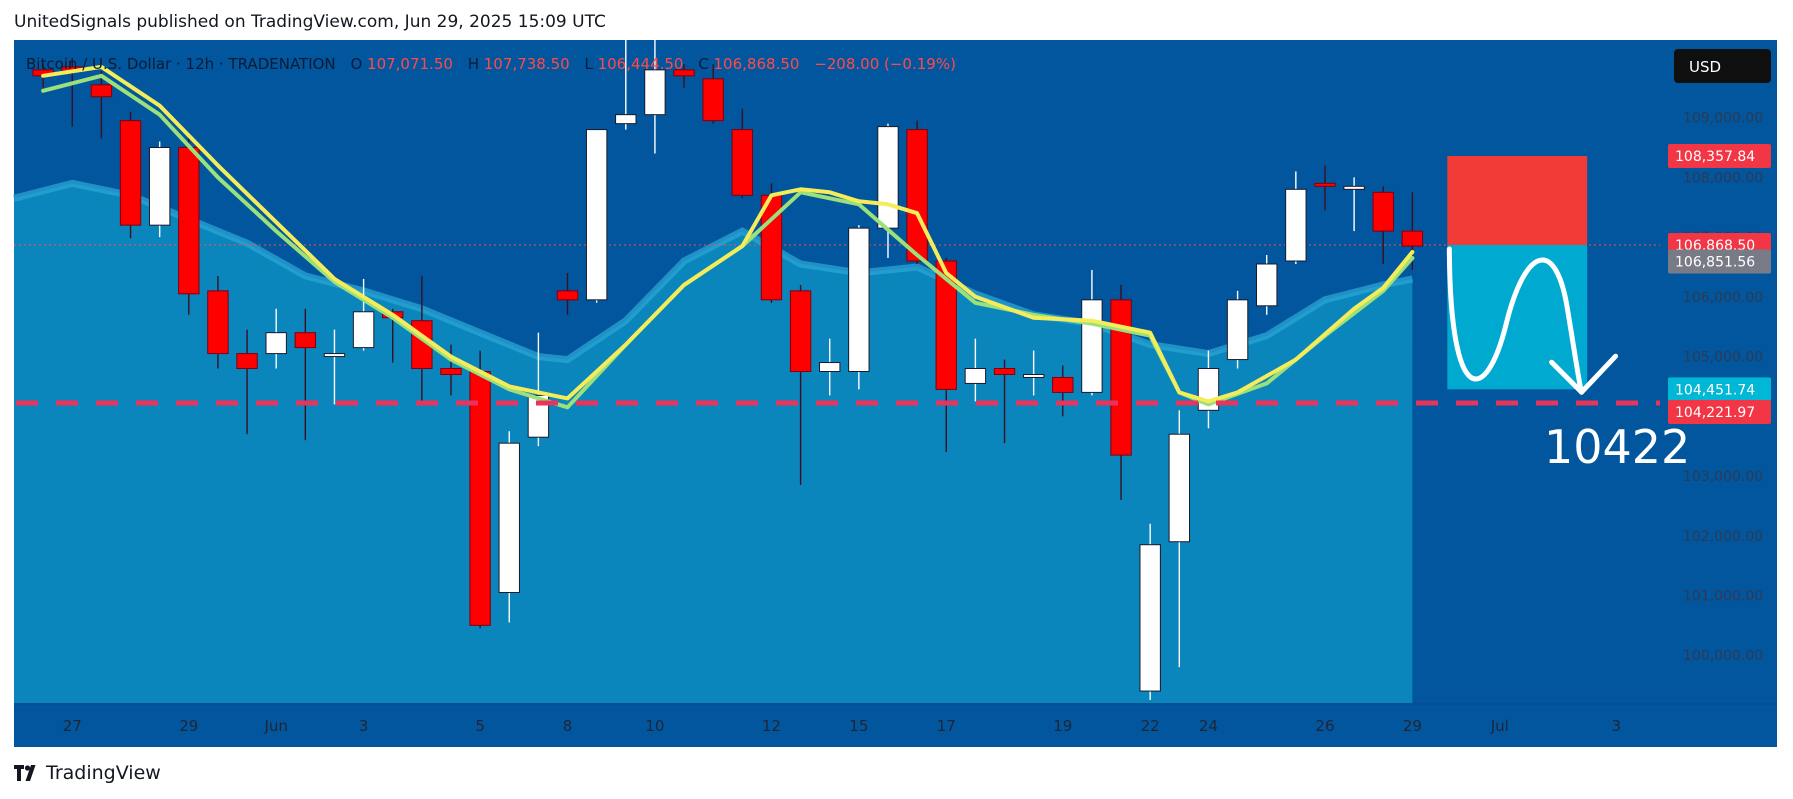  I want to click on open-label: O, so click(356, 64).